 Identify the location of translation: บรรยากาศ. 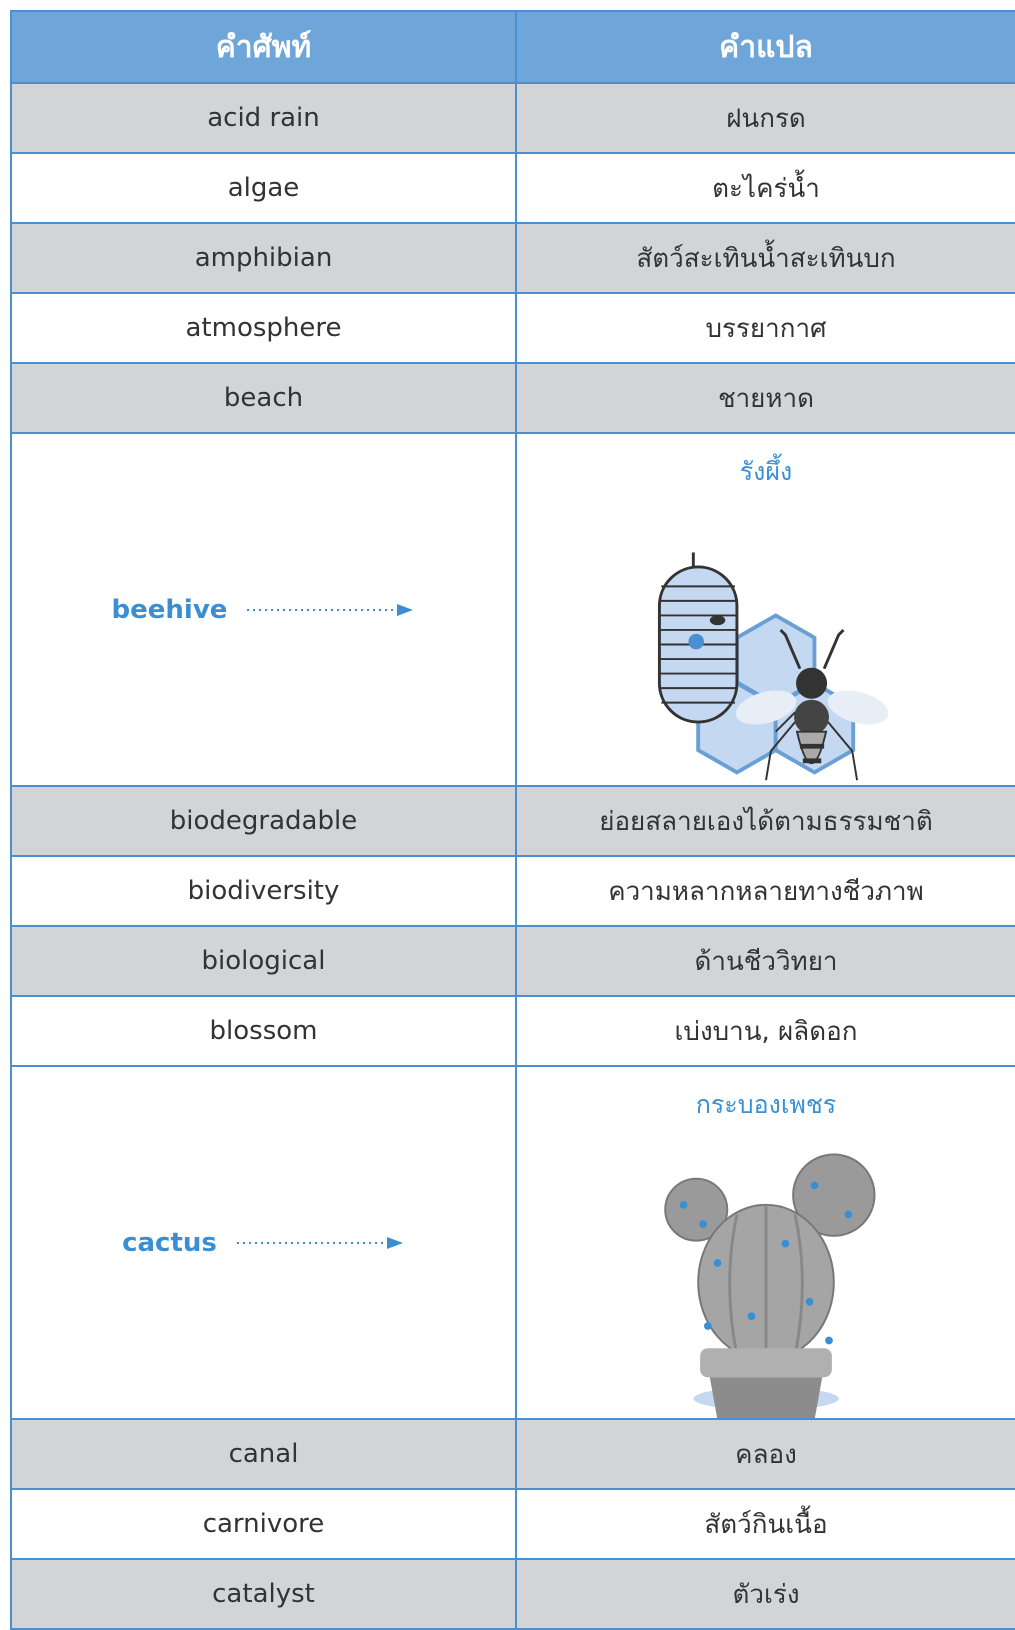
(766, 328).